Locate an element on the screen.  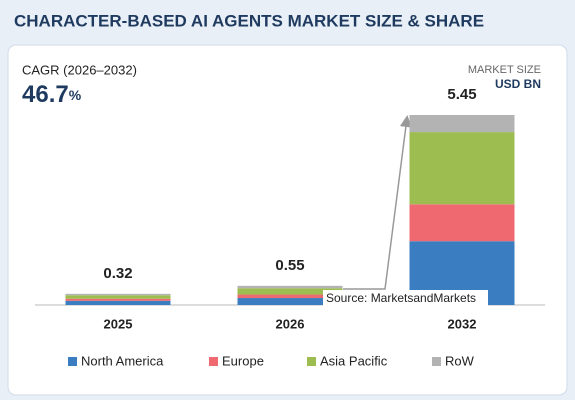
cagr-value: 46.7% is located at coordinates (52, 94).